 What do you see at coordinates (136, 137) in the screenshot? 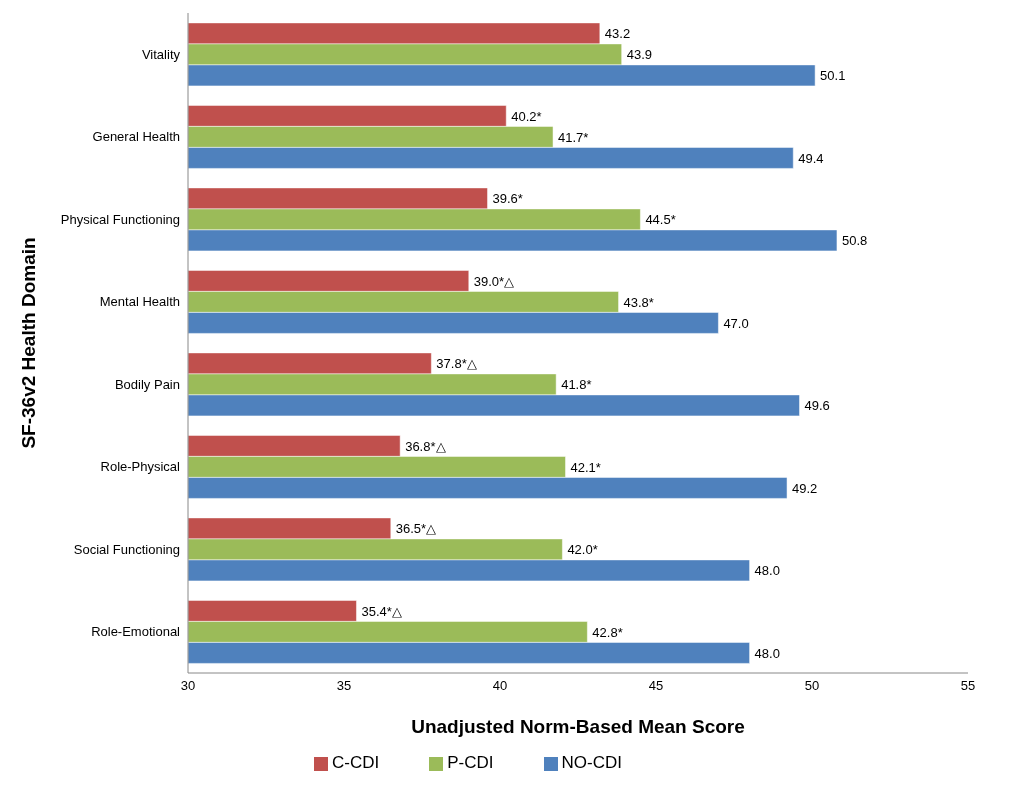
I see `y-tick-label: General Health` at bounding box center [136, 137].